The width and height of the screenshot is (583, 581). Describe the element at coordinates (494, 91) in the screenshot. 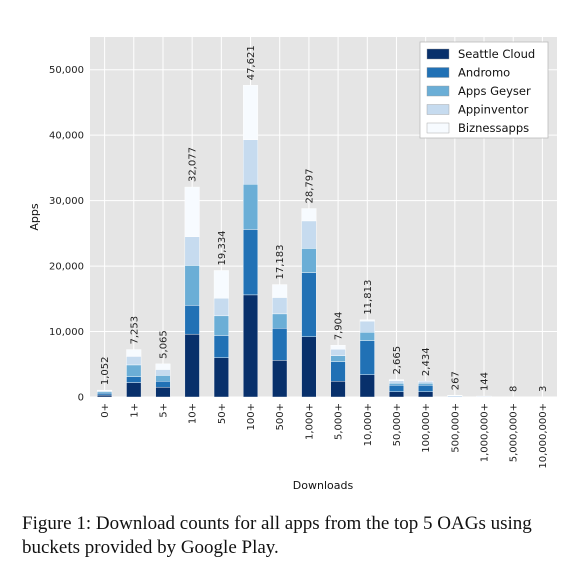

I see `legend-entry: Apps Geyser` at that location.